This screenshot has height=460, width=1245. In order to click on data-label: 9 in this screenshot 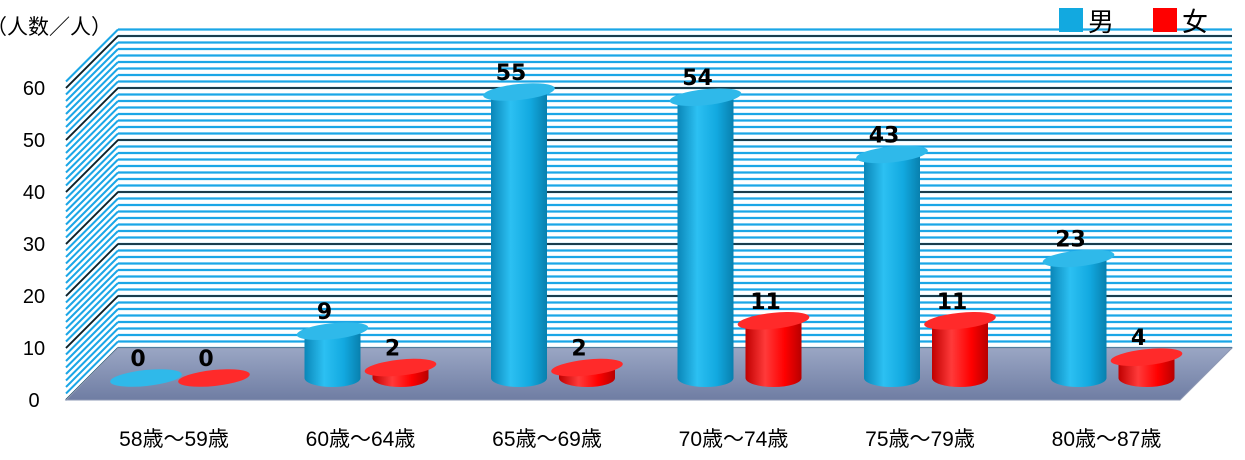, I will do `click(324, 312)`.